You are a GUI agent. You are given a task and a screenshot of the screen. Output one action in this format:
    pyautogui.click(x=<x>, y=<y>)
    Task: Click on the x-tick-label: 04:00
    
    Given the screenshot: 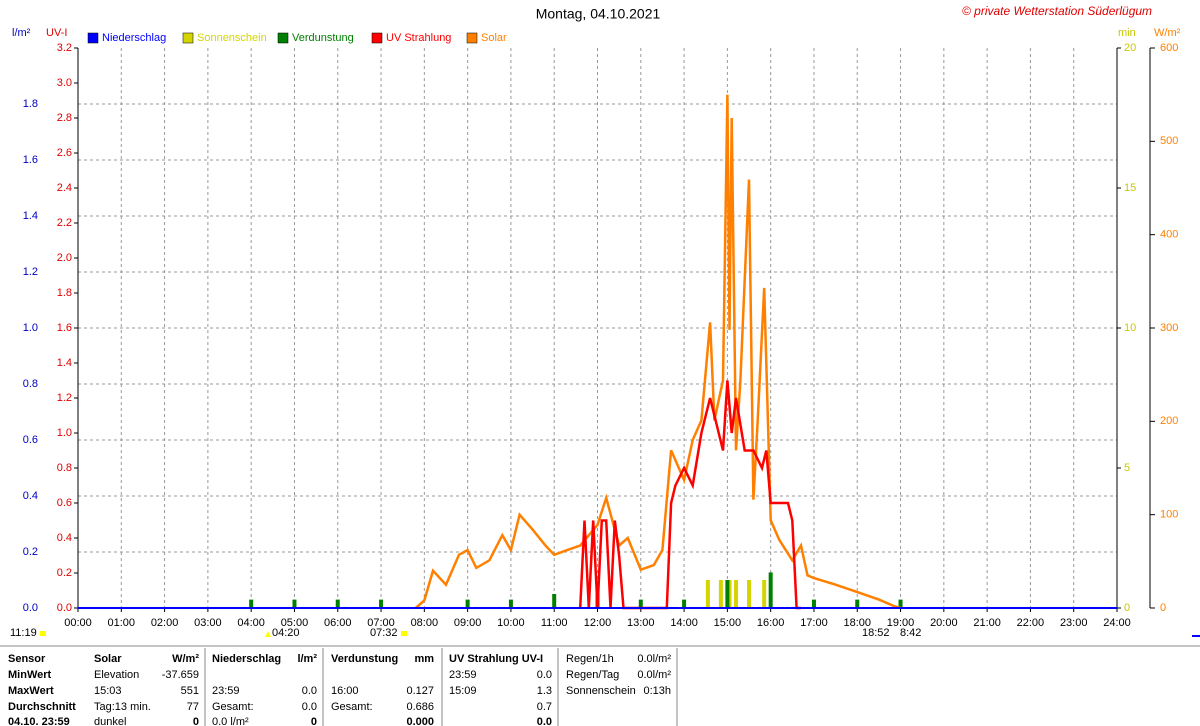 What is the action you would take?
    pyautogui.click(x=251, y=623)
    